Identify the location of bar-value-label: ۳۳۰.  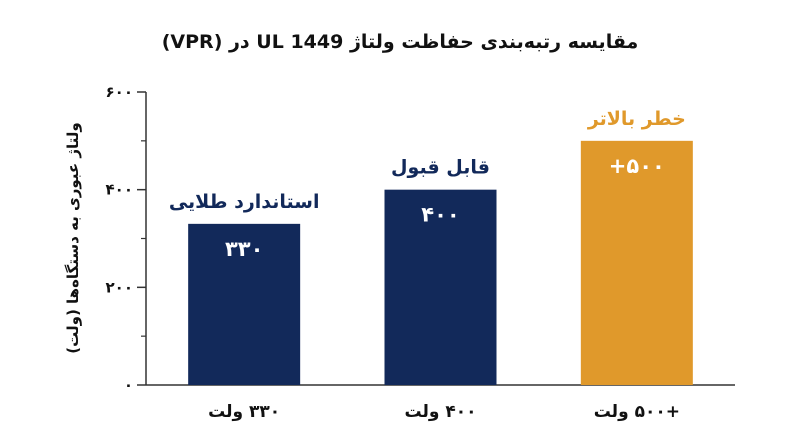
(244, 249).